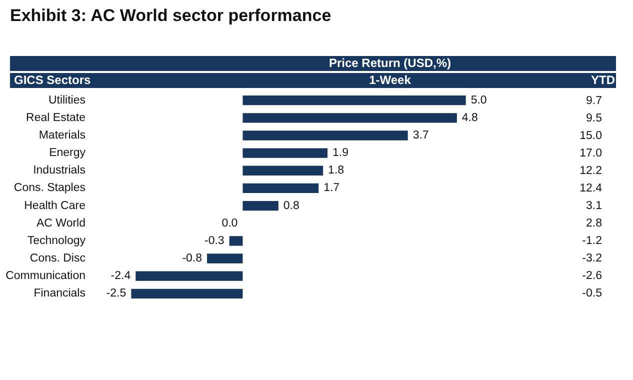  What do you see at coordinates (192, 258) in the screenshot?
I see `data-label: -0.8` at bounding box center [192, 258].